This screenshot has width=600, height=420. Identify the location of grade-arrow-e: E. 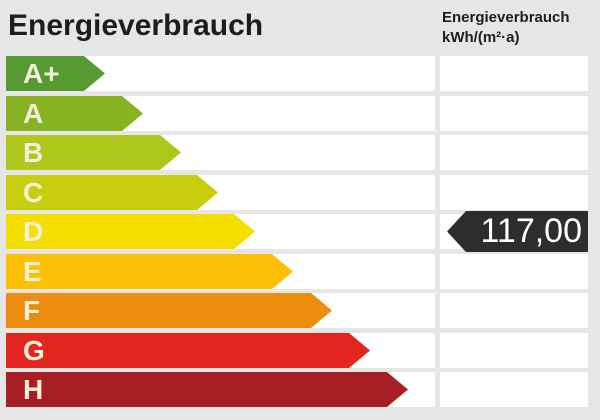
(149, 271).